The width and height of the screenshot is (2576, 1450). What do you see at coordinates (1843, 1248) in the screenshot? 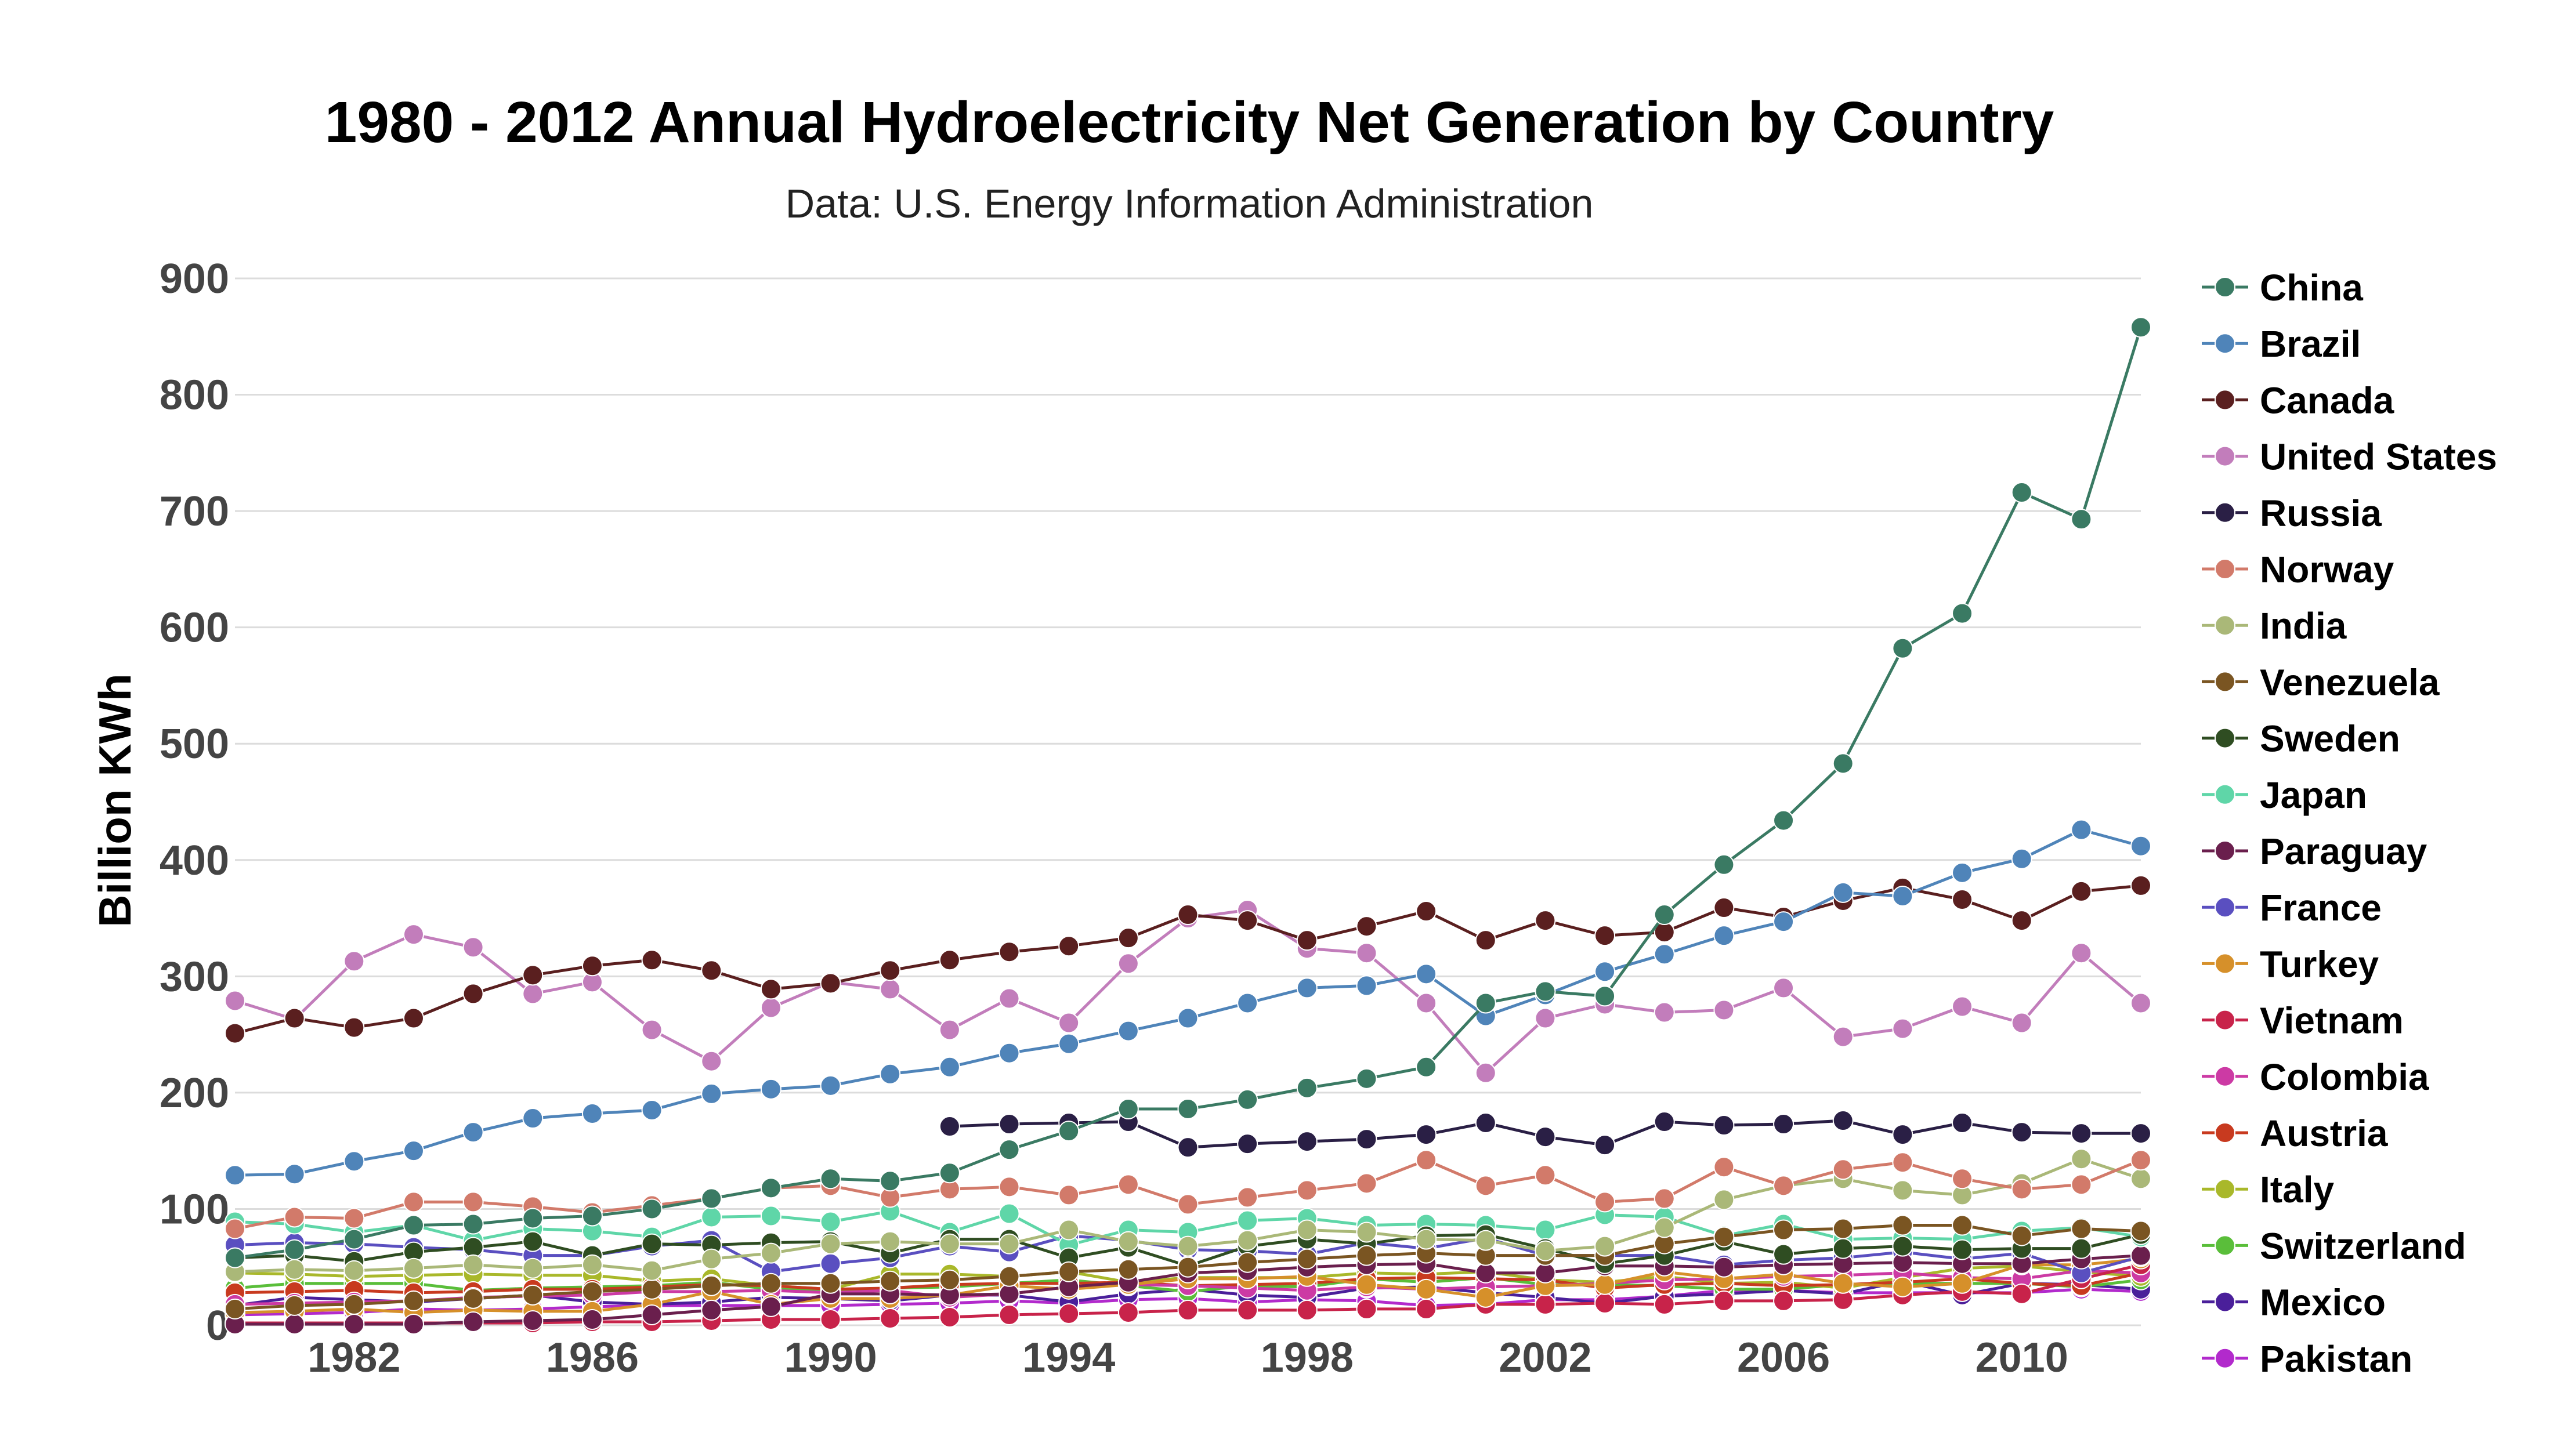
I see `point-sweden-2007` at bounding box center [1843, 1248].